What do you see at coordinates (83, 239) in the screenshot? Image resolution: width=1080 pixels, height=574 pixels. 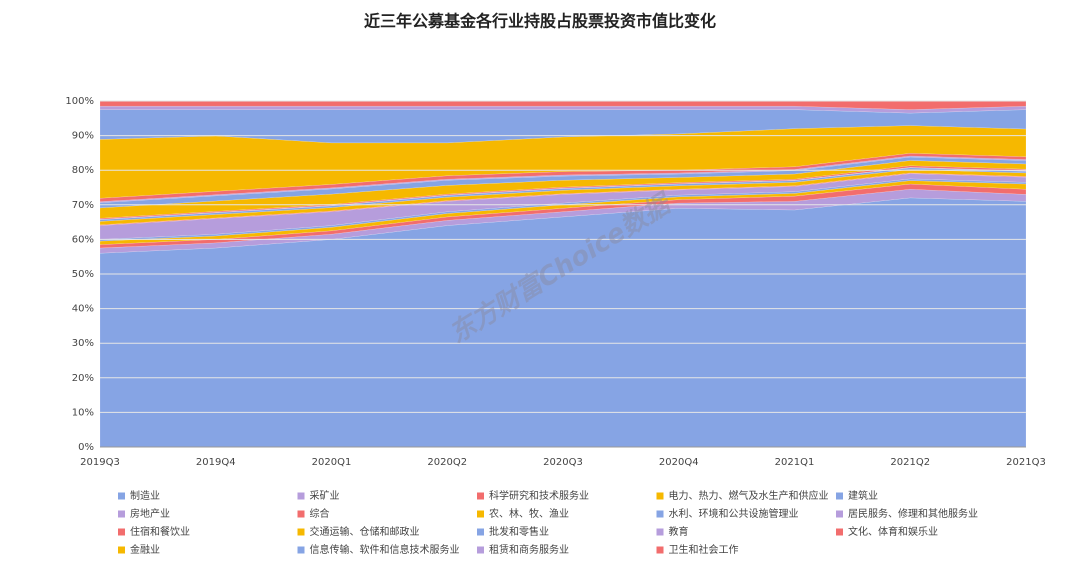 I see `y-tick-label: 60%` at bounding box center [83, 239].